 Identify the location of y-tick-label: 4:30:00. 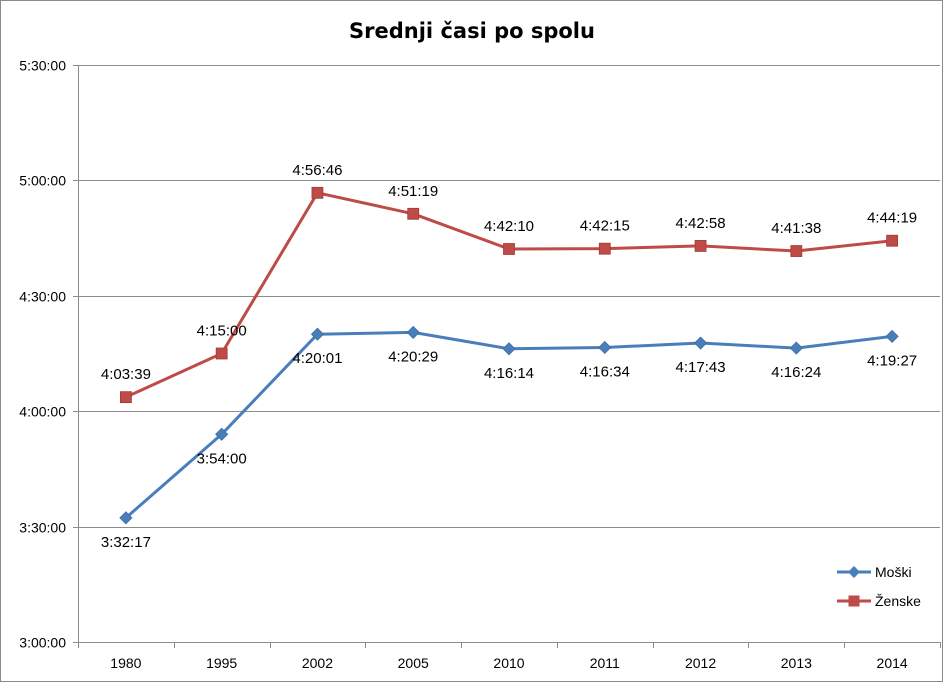
(42, 297).